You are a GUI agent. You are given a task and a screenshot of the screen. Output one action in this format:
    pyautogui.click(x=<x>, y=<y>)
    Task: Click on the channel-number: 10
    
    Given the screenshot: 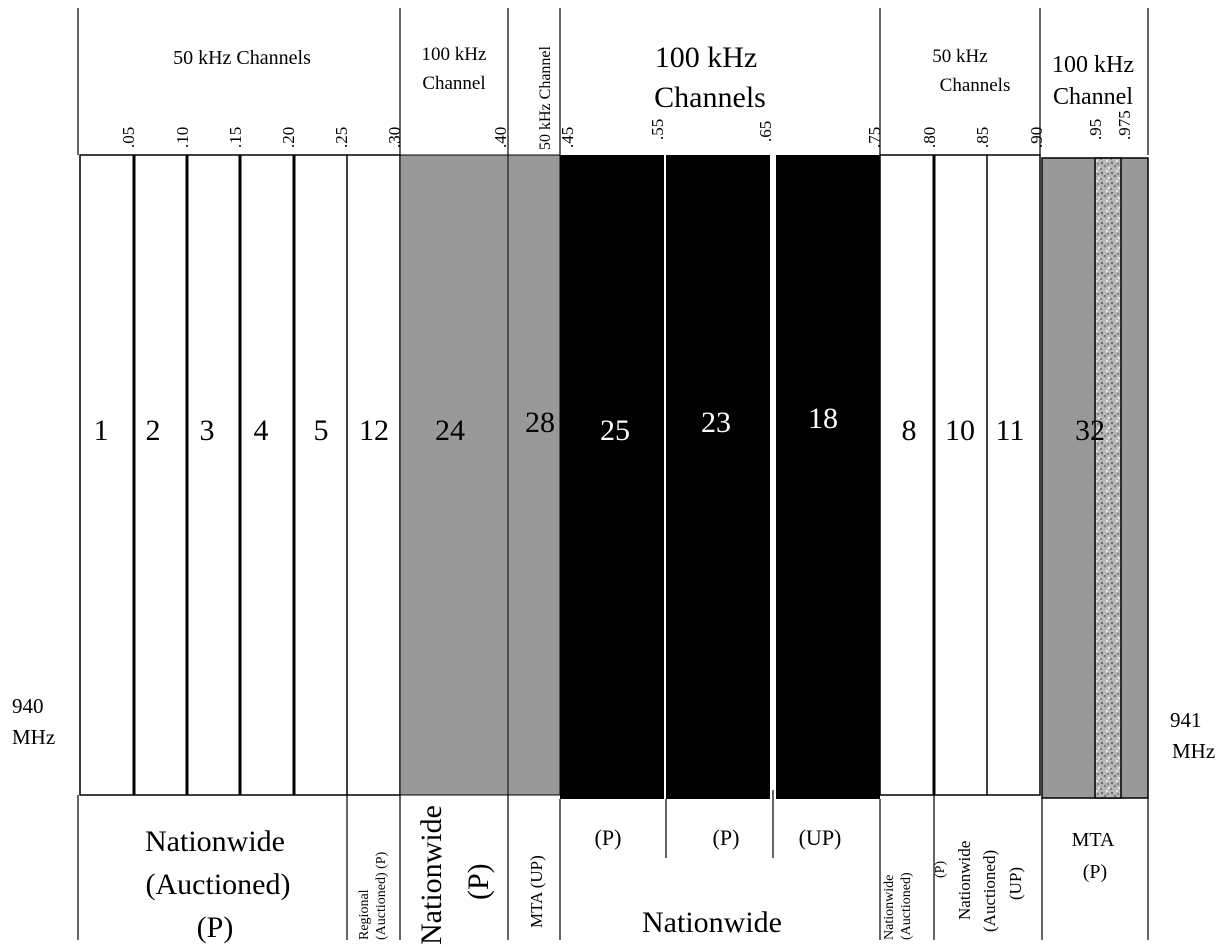 What is the action you would take?
    pyautogui.click(x=960, y=430)
    